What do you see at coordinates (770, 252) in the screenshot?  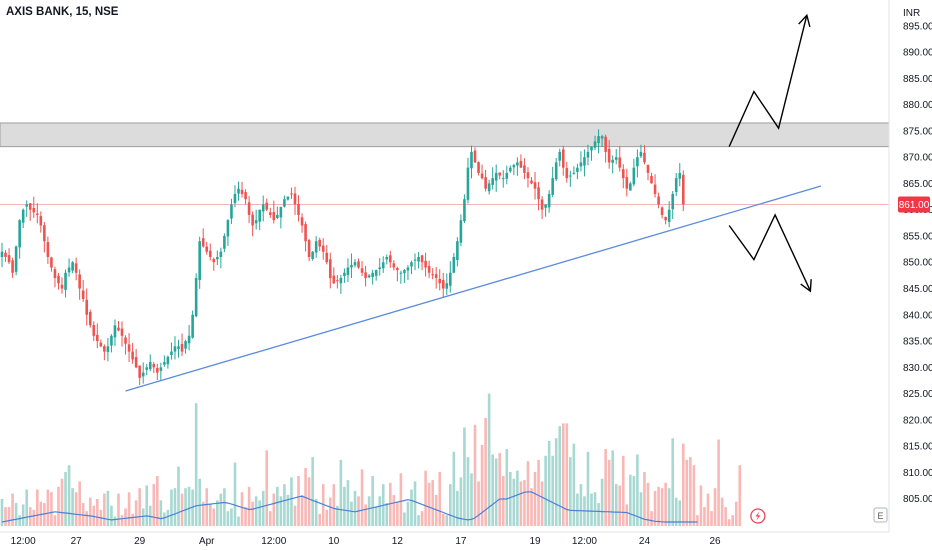 I see `projection-down-path` at bounding box center [770, 252].